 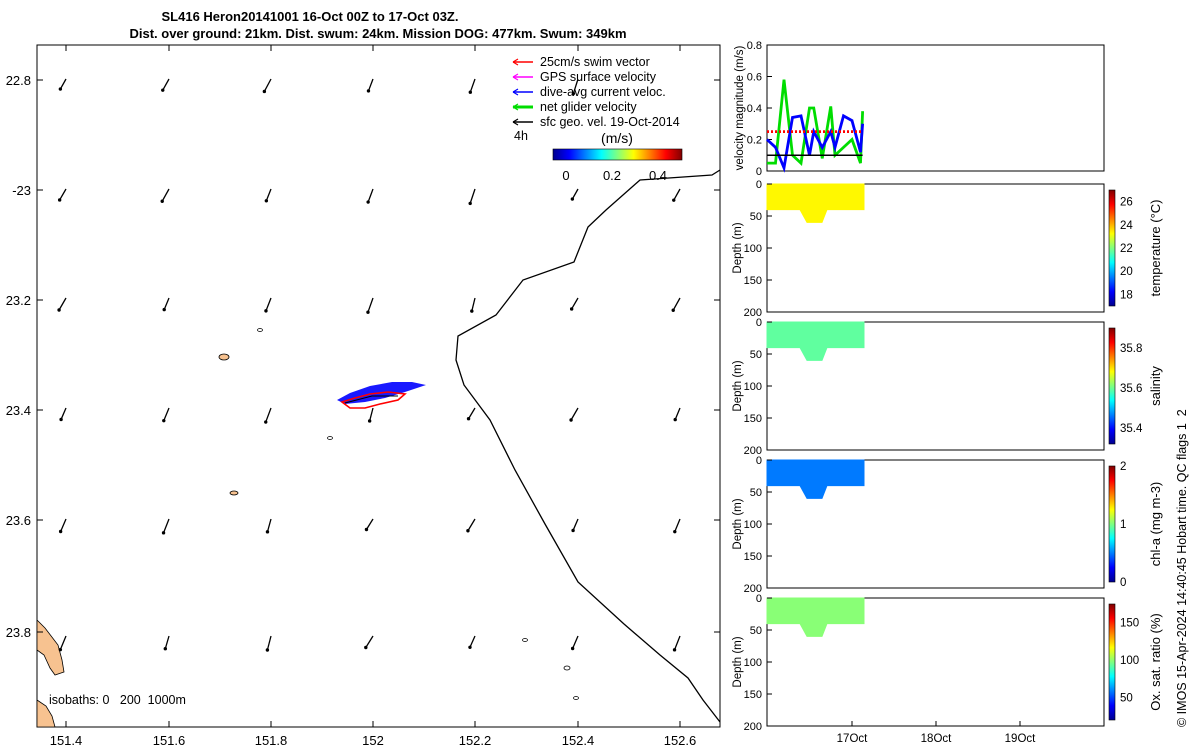 I want to click on temperature-colorbar-tick-label: 20, so click(x=1126, y=272).